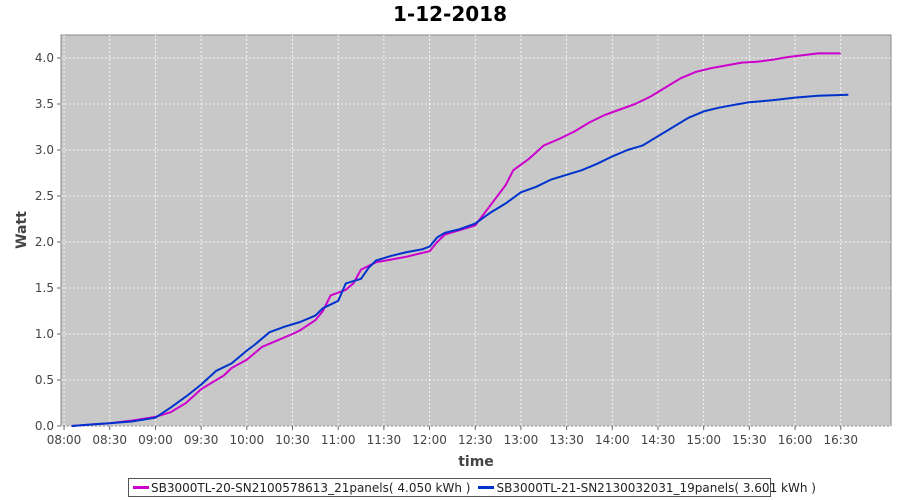 The width and height of the screenshot is (900, 500). I want to click on x-tick-label: 16:30, so click(840, 440).